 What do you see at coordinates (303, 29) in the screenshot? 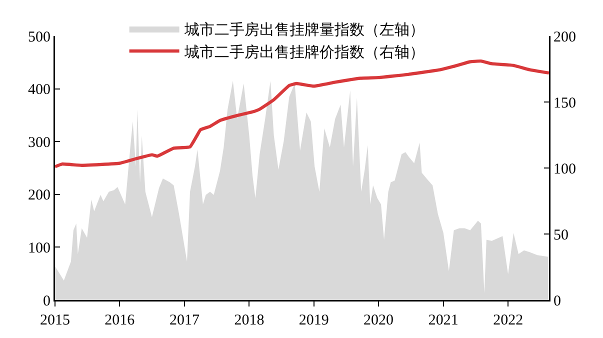
I see `legend-label: 城市二手房出售挂牌量指数（左轴）` at bounding box center [303, 29].